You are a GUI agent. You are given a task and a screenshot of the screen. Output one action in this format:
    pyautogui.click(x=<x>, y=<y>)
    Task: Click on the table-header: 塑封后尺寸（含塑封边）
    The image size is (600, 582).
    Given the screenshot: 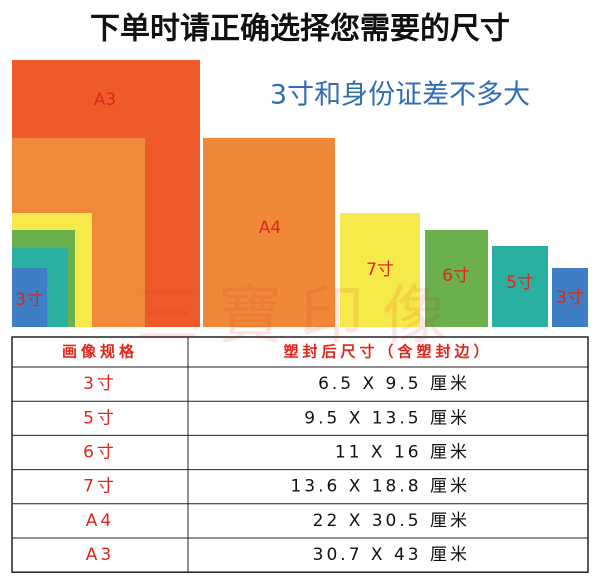 What is the action you would take?
    pyautogui.click(x=387, y=352)
    